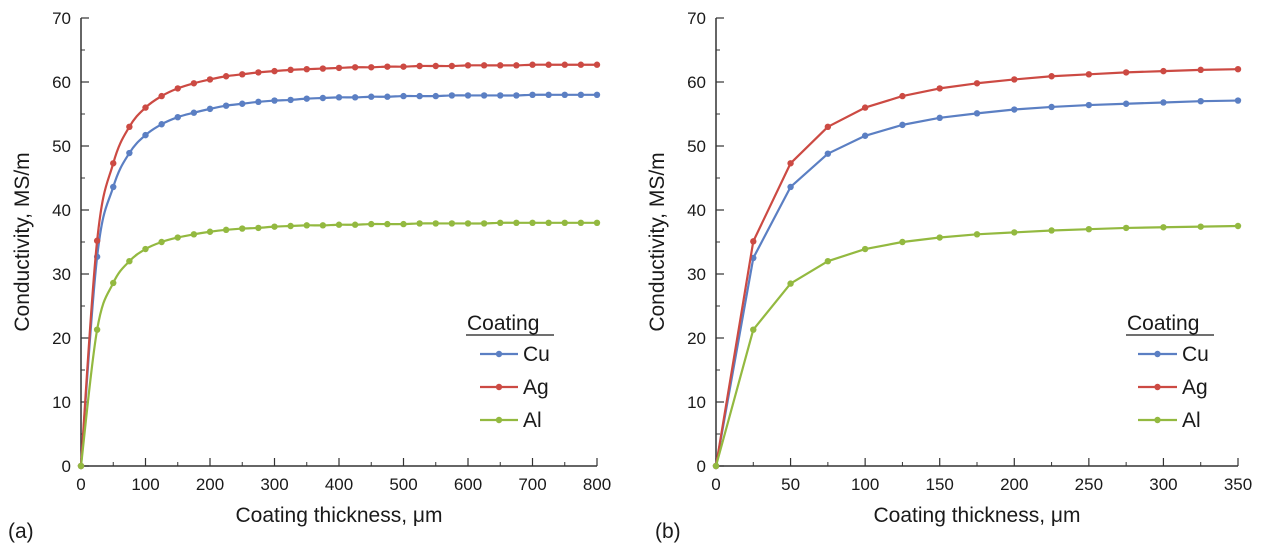  I want to click on legend-label: Cu, so click(1195, 354).